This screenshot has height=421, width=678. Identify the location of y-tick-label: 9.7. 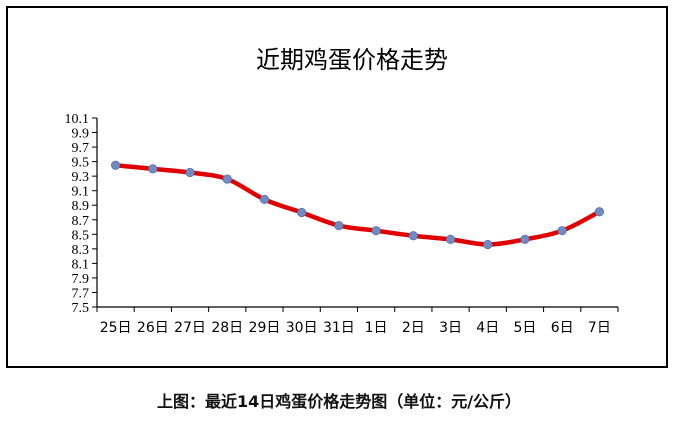
(81, 148).